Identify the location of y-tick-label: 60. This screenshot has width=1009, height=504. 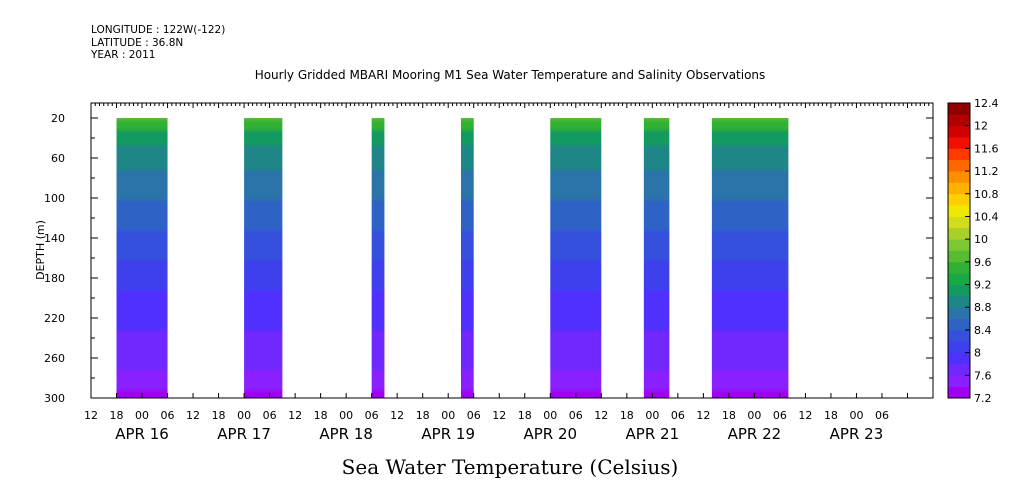
(58, 158).